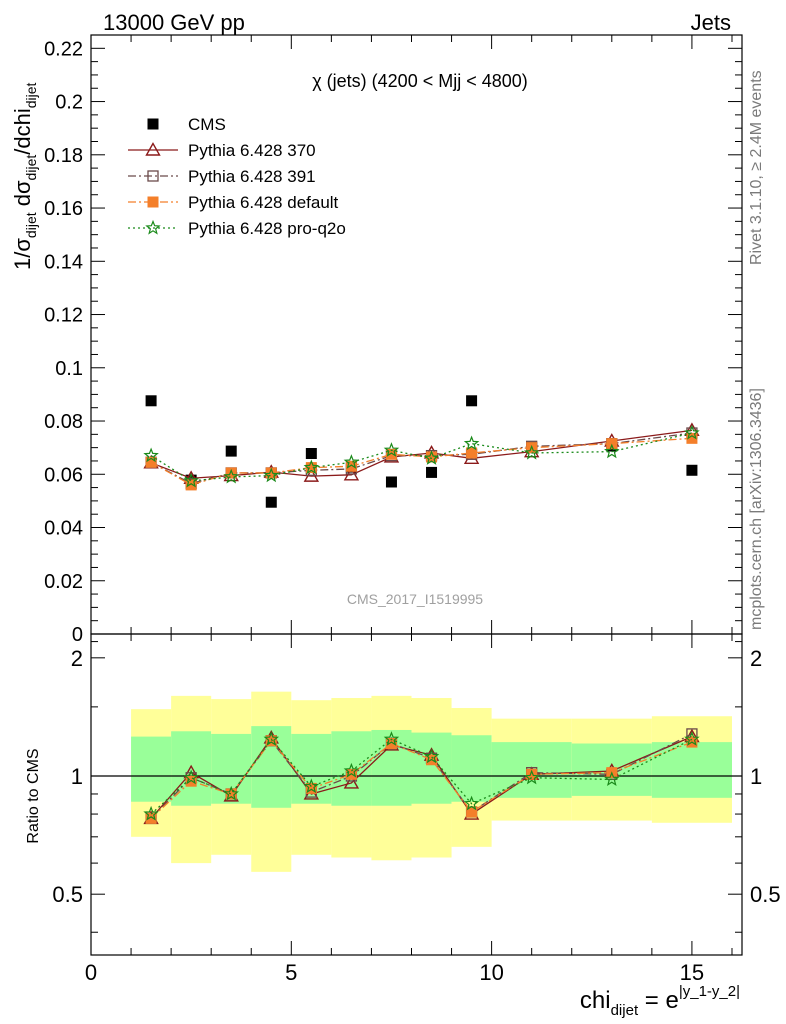  What do you see at coordinates (63, 475) in the screenshot?
I see `main-y-tick-label-3: 0.06` at bounding box center [63, 475].